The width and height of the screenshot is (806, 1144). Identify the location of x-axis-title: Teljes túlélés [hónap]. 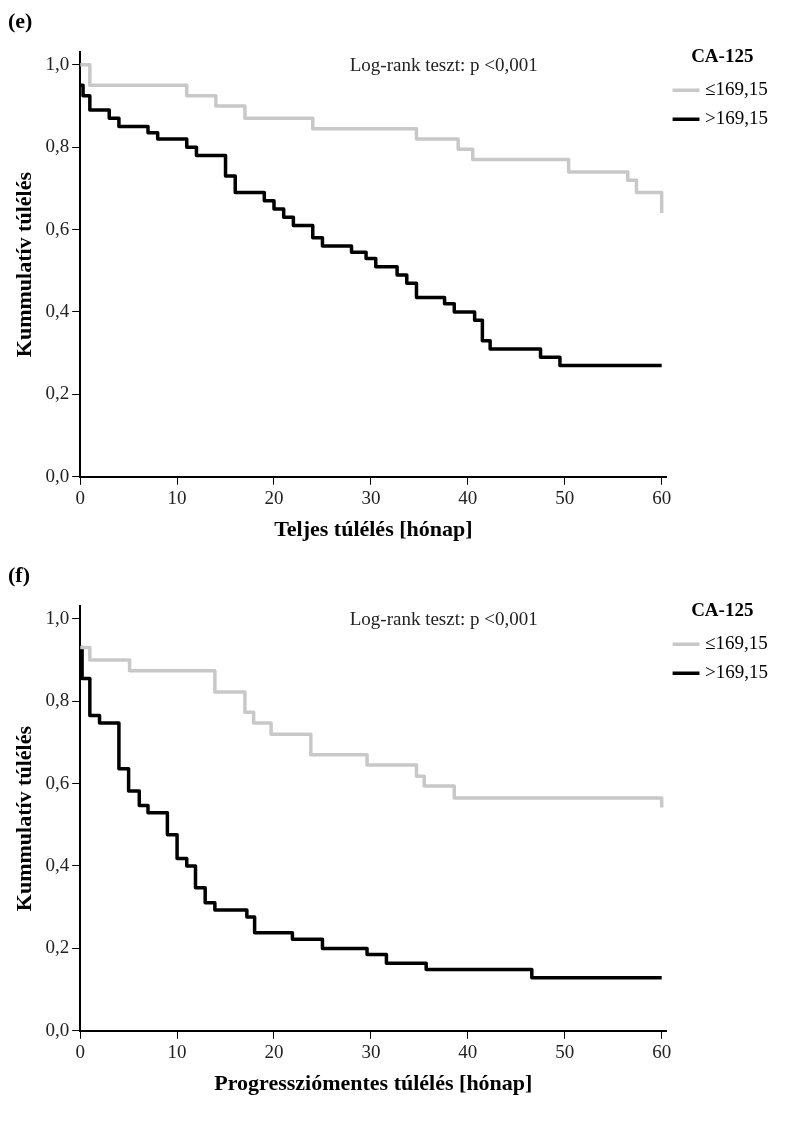
(373, 529).